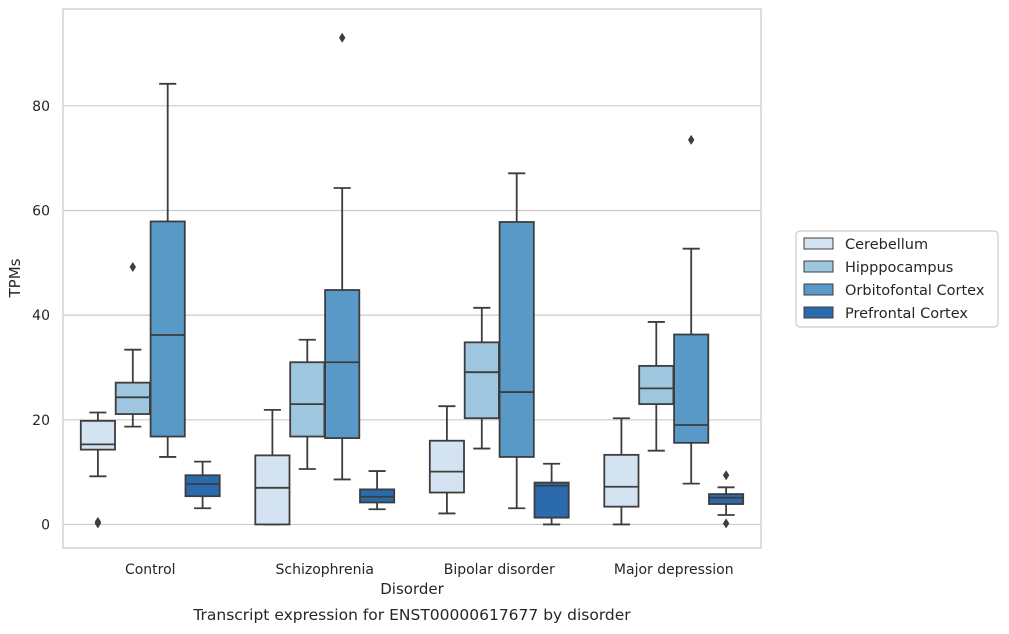  Describe the element at coordinates (41, 211) in the screenshot. I see `y-tick-label: 60` at that location.